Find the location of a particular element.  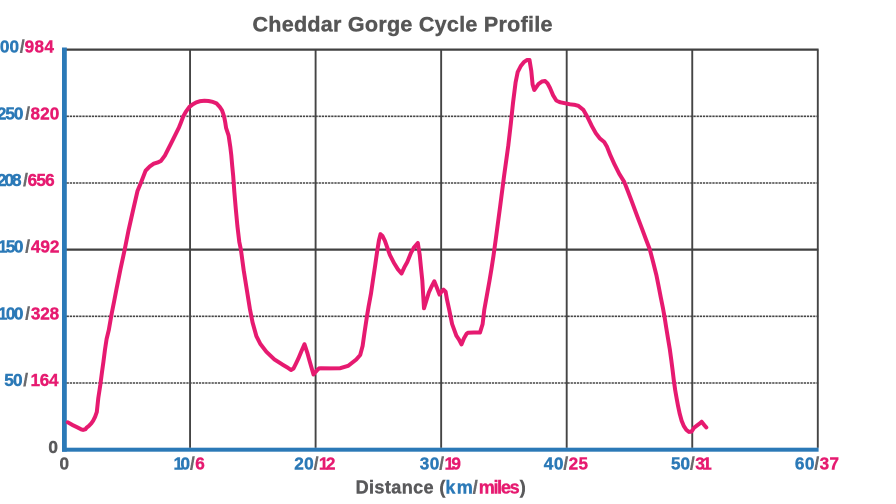

svg-text: 30 is located at coordinates (430, 463).